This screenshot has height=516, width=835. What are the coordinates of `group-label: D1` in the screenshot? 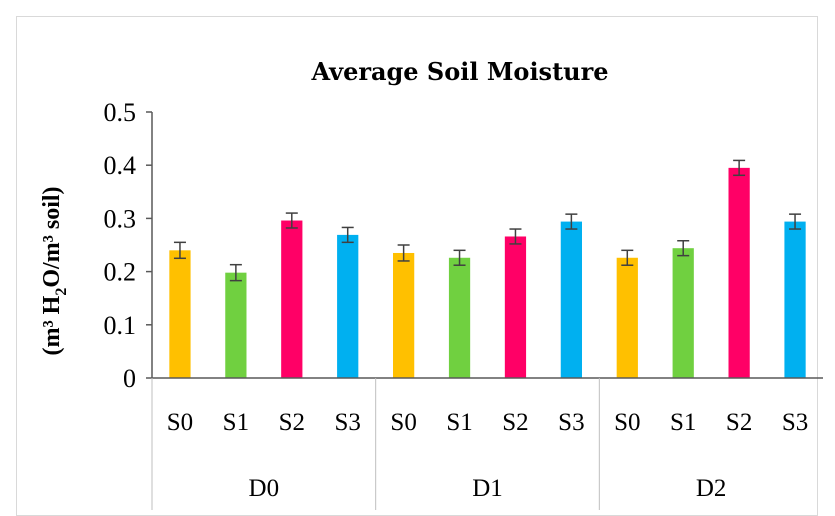 It's located at (487, 488).